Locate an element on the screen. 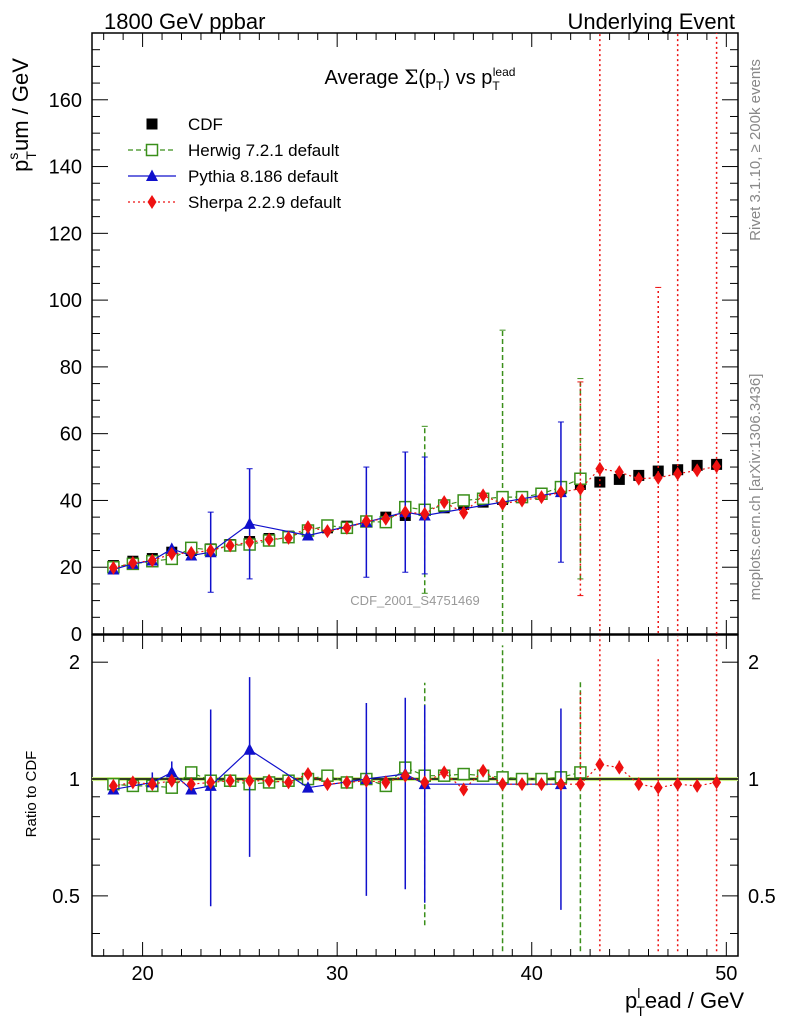 This screenshot has height=1029, width=786. ratio-pythia-line is located at coordinates (337, 769).